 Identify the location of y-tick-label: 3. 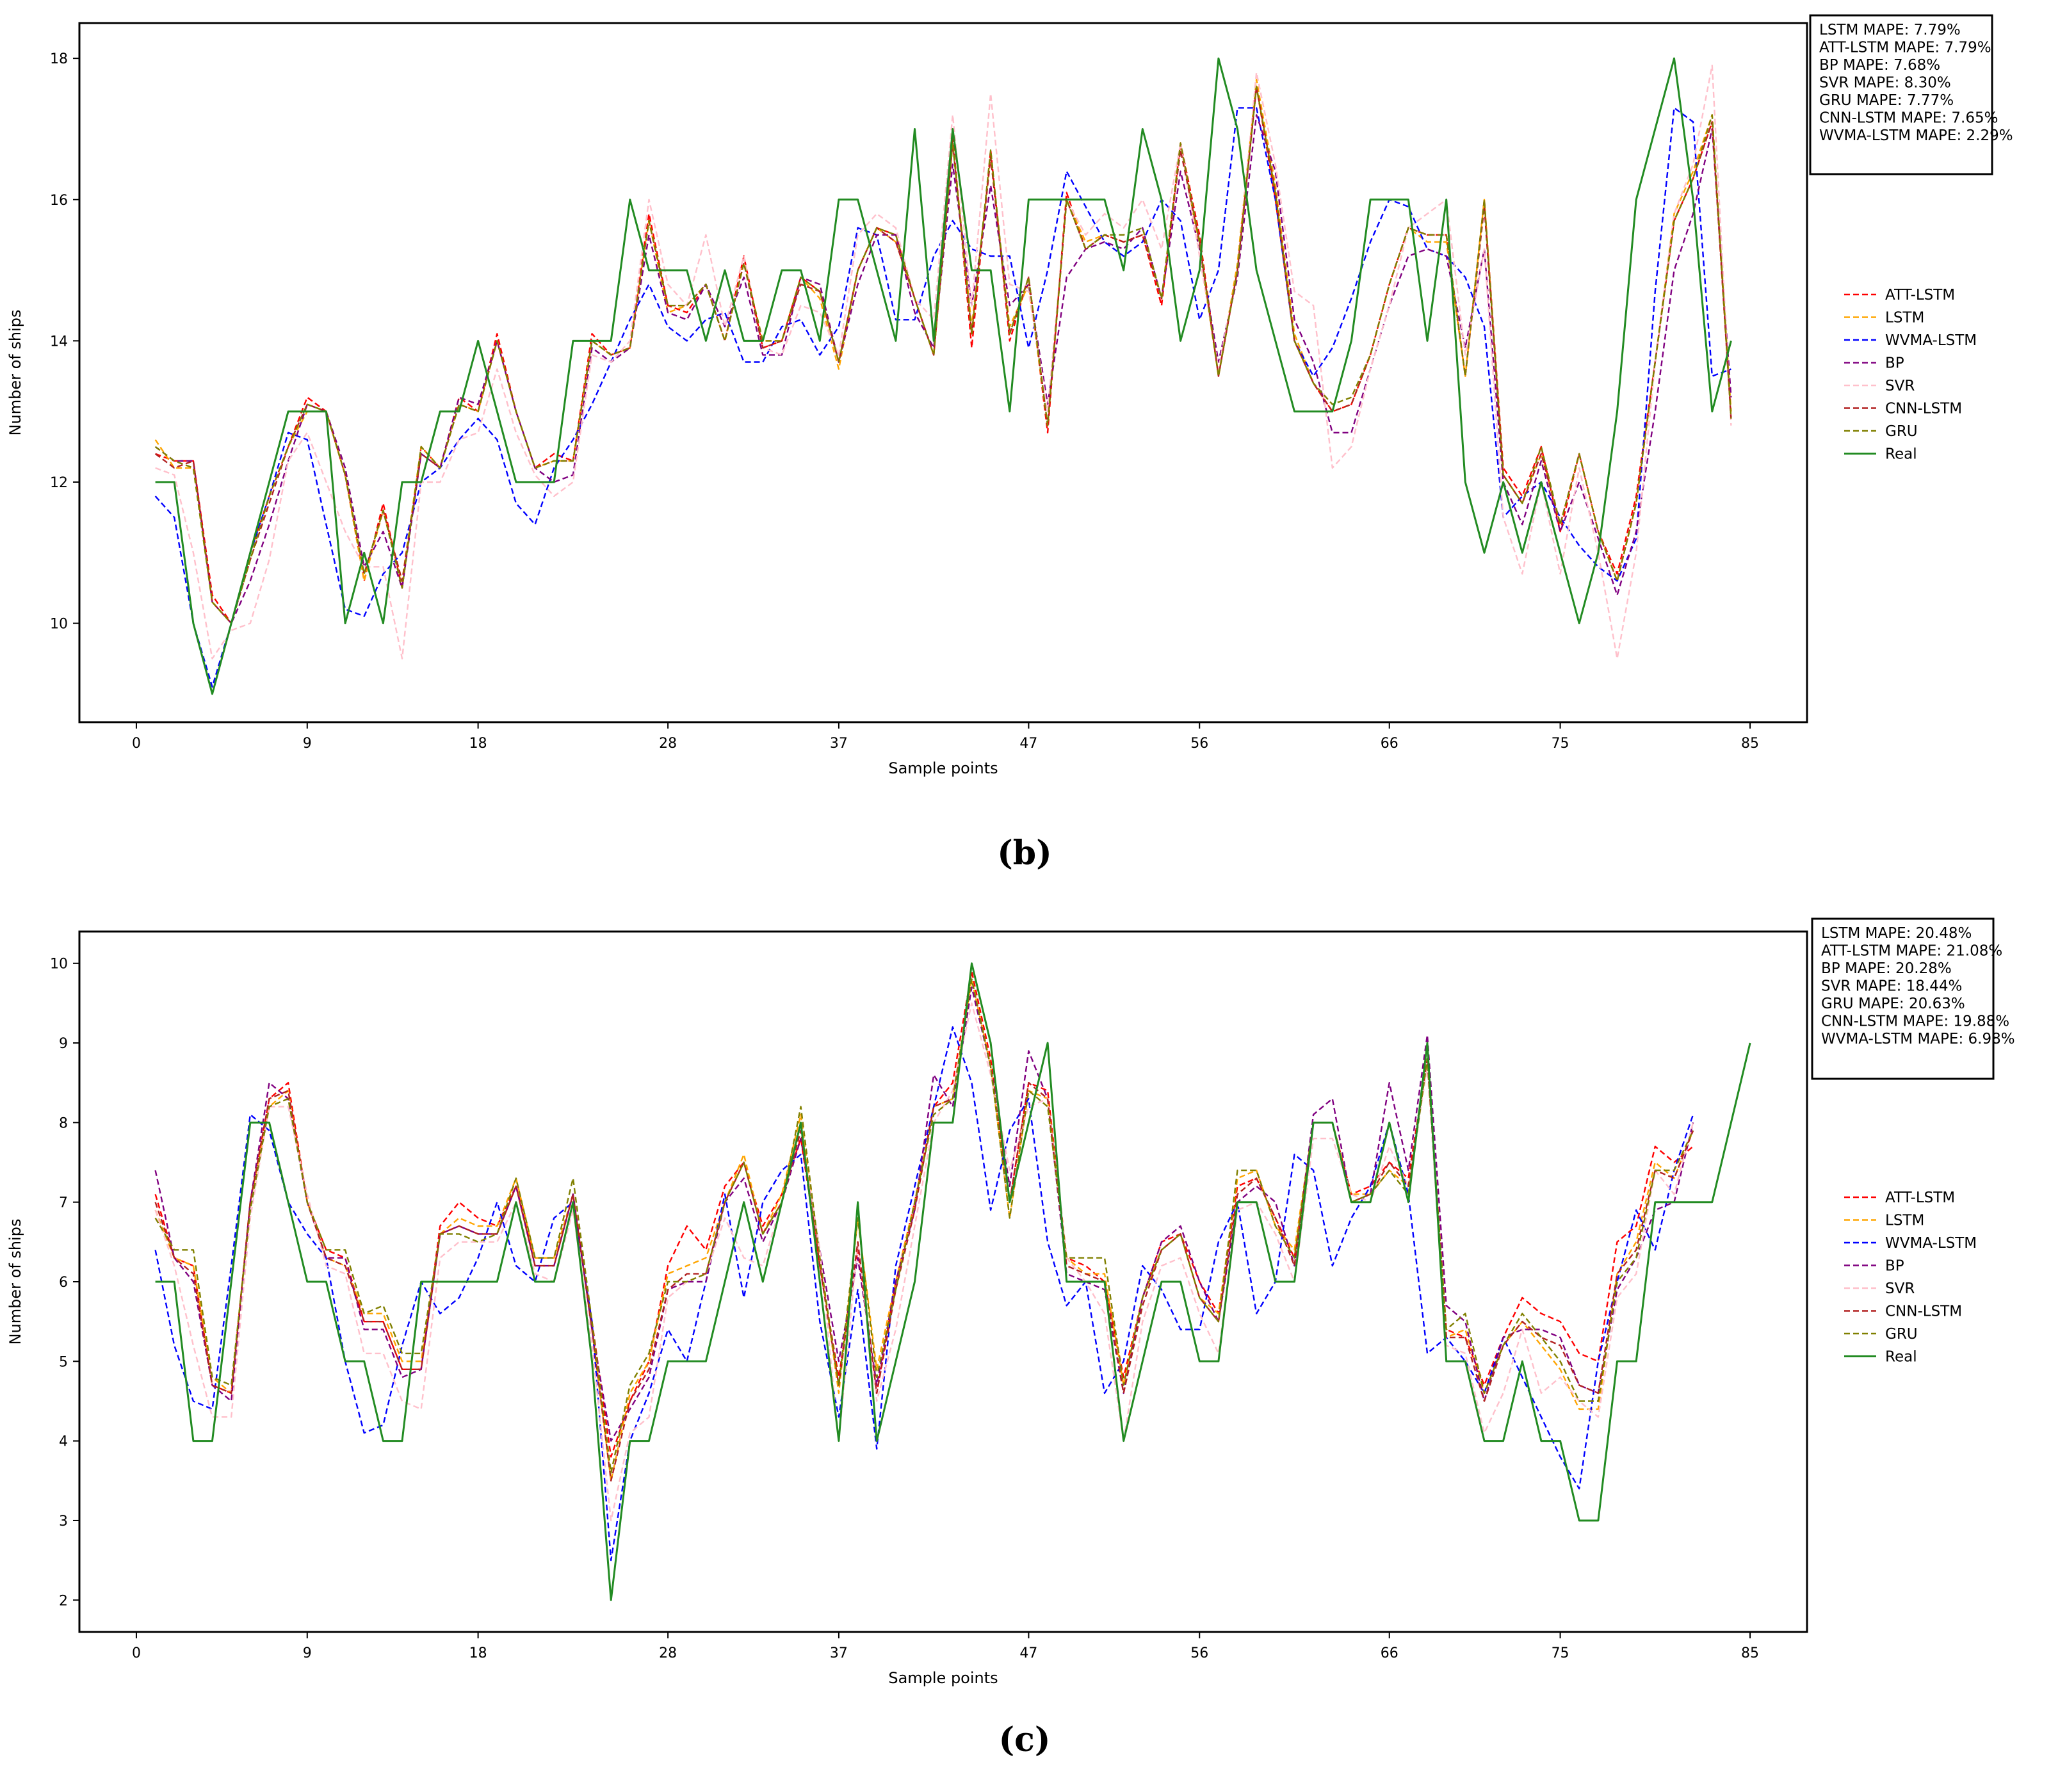
(64, 1522).